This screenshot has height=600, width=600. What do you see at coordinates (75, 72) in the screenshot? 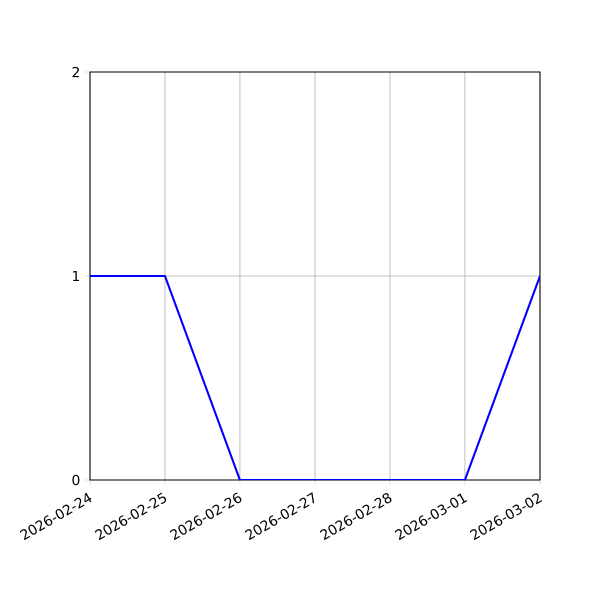
I see `y-tick-label: 2` at bounding box center [75, 72].